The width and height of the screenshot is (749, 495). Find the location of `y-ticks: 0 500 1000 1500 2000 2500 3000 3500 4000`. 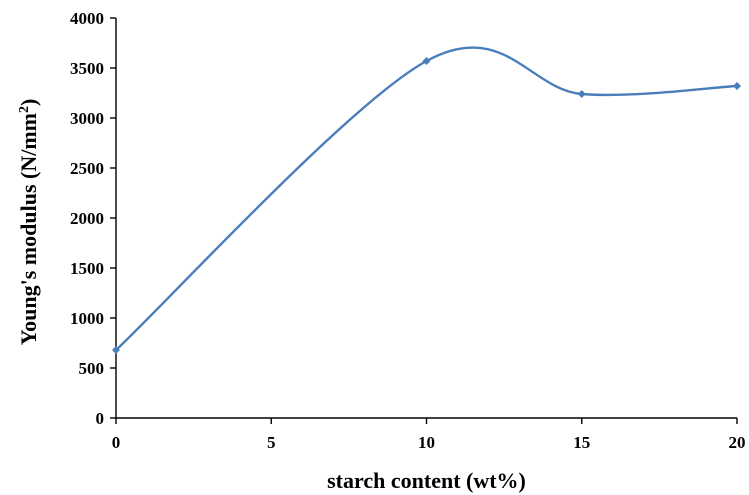

y-ticks: 0 500 1000 1500 2000 2500 3000 3500 4000 is located at coordinates (93, 218).